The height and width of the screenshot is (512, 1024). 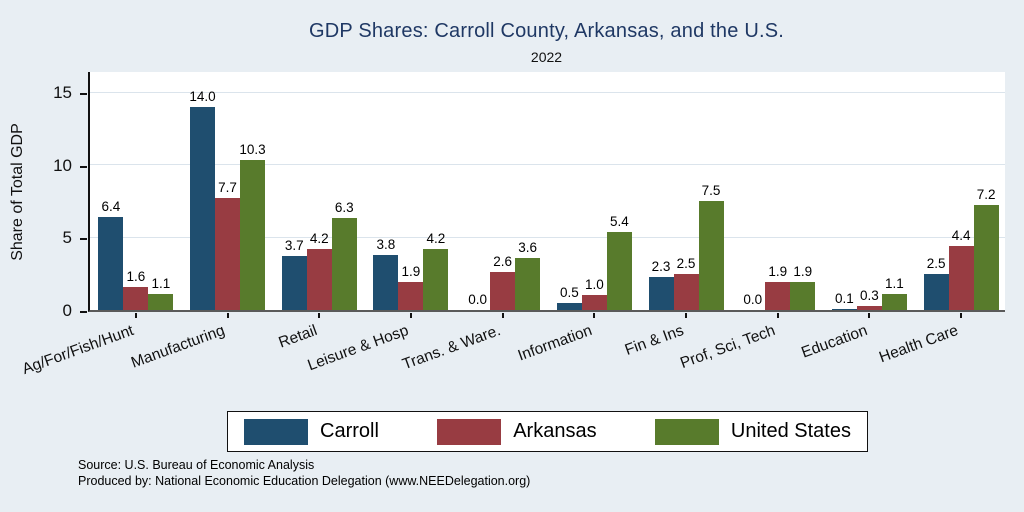 What do you see at coordinates (469, 431) in the screenshot?
I see `arkansas-swatch` at bounding box center [469, 431].